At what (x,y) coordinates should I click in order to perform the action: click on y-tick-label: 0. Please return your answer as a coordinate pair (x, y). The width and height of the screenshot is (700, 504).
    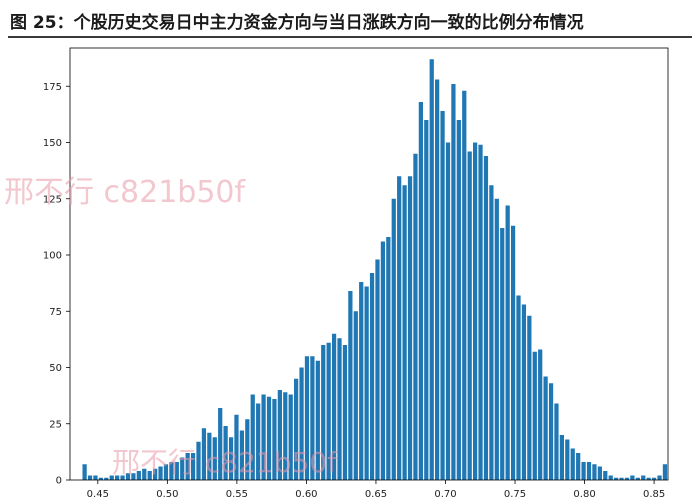
    Looking at the image, I should click on (59, 481).